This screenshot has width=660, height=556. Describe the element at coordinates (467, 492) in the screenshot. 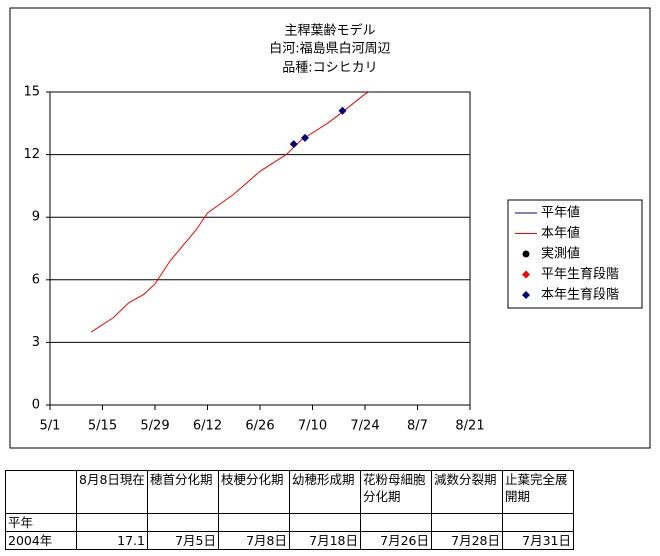

I see `table-cell: 減数分裂期` at that location.